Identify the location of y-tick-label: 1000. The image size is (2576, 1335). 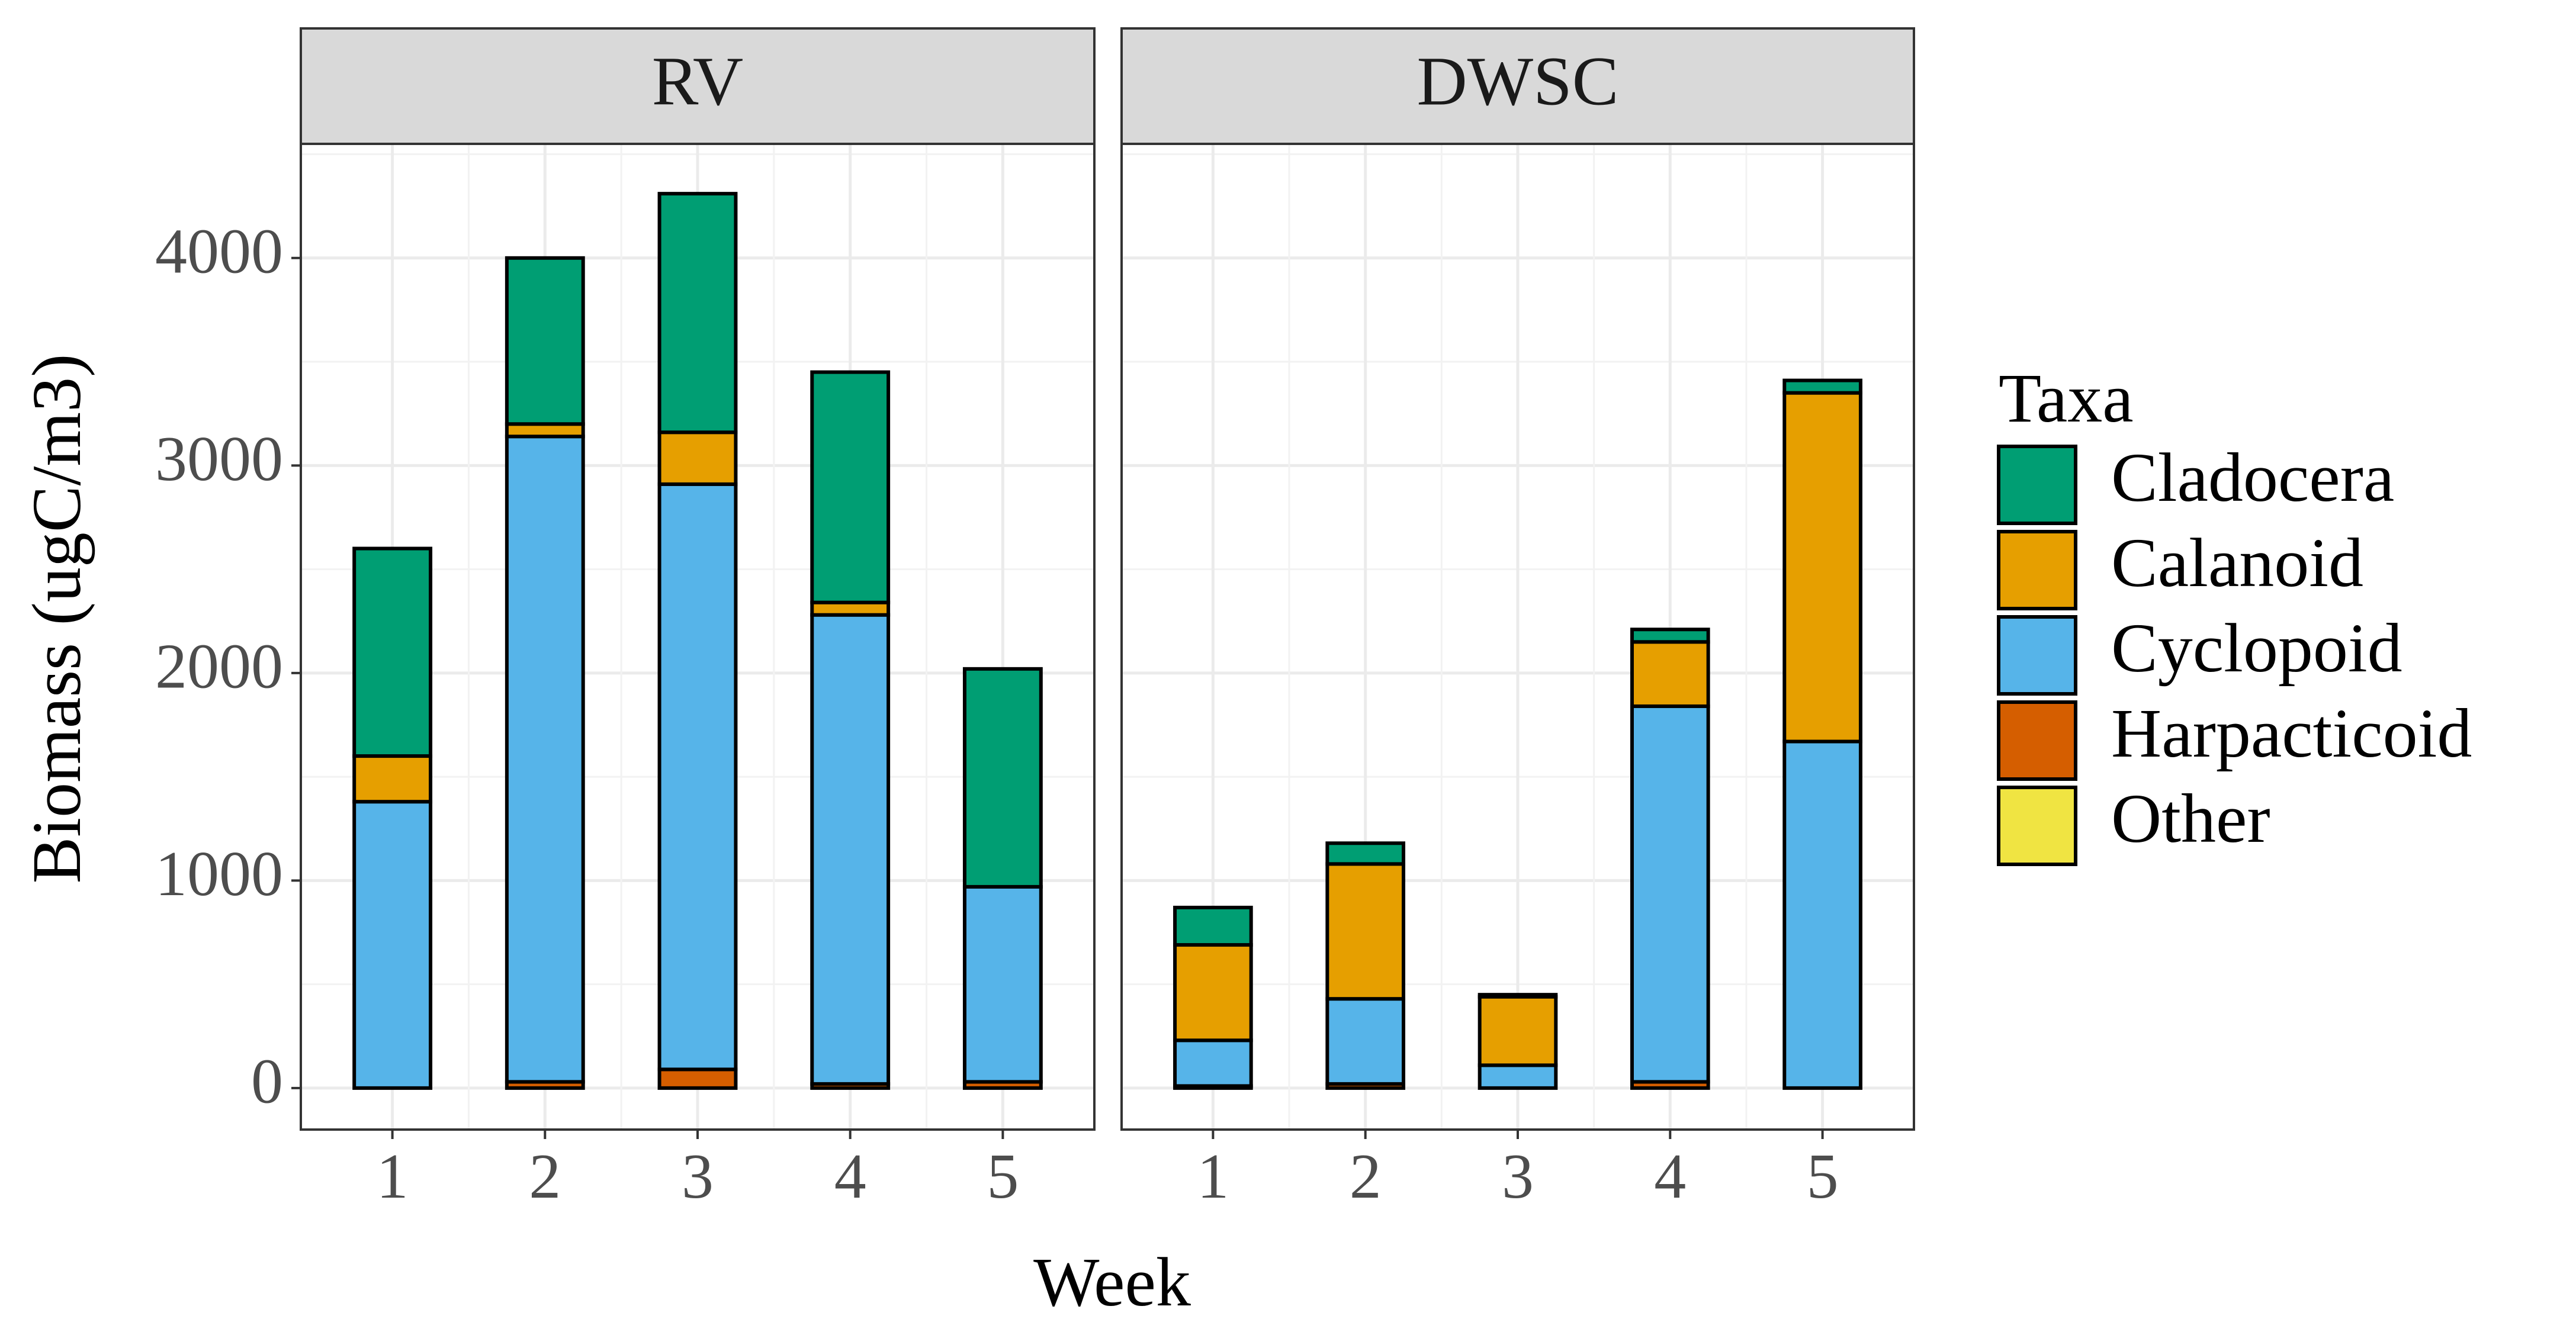
(219, 874).